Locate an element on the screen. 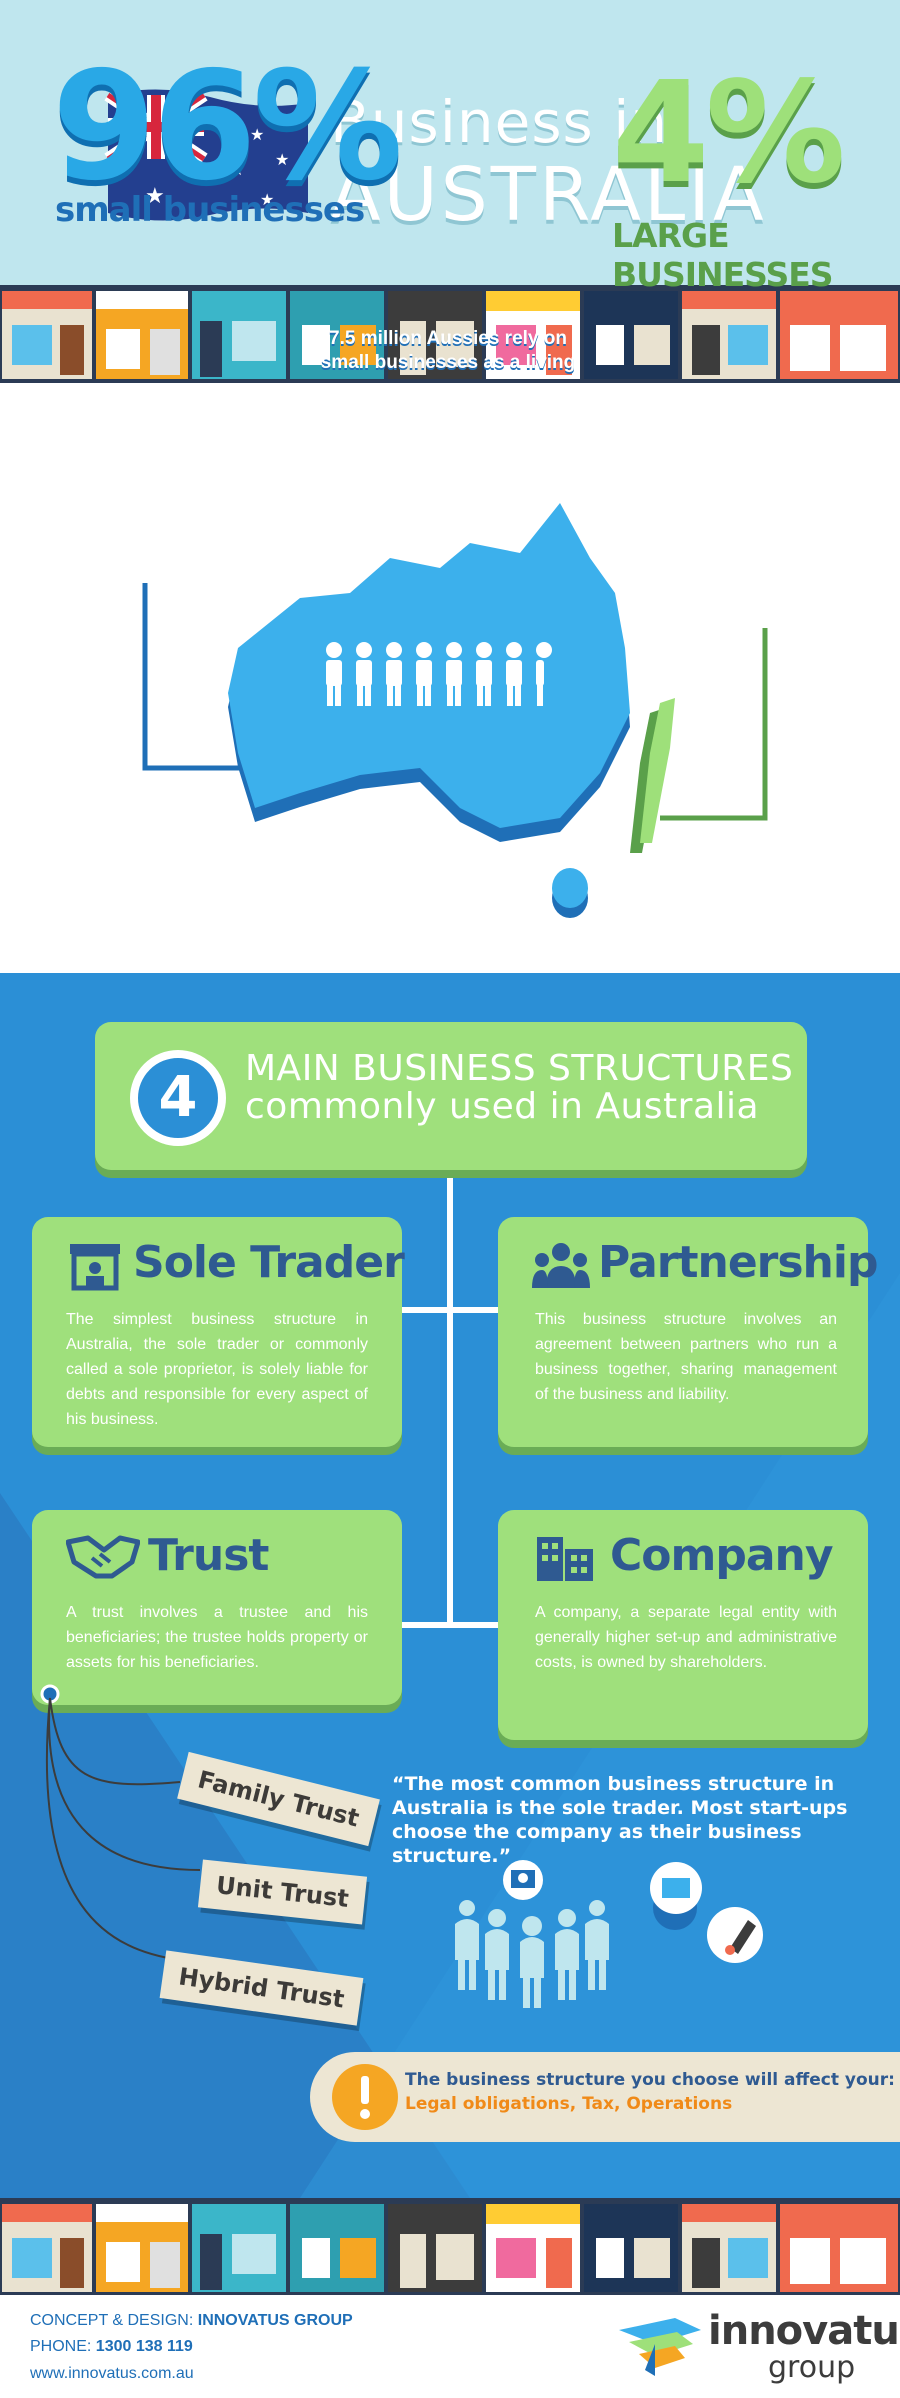 This screenshot has height=2398, width=900. trust-title: Trust is located at coordinates (208, 1555).